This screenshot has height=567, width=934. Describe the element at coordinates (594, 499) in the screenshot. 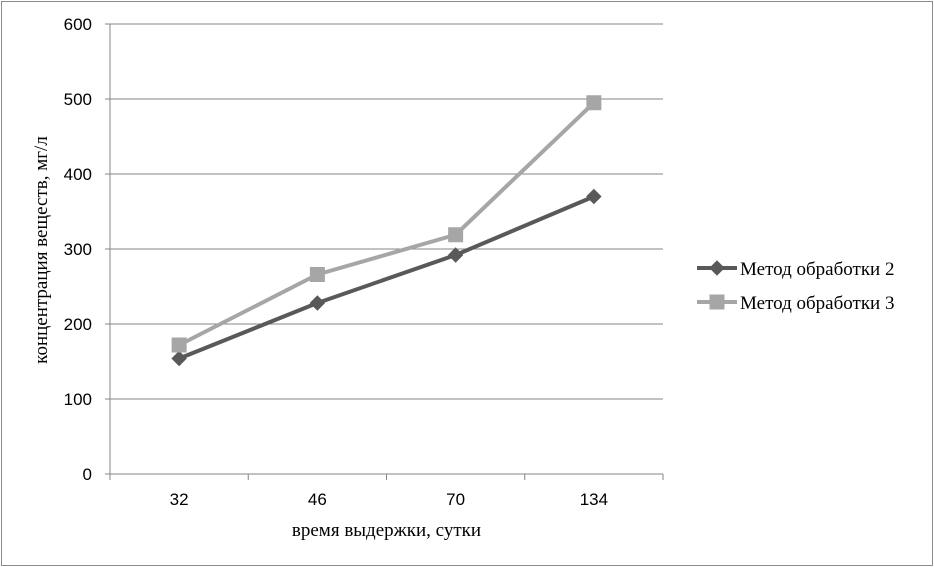

I see `x-tick-label: 134` at that location.